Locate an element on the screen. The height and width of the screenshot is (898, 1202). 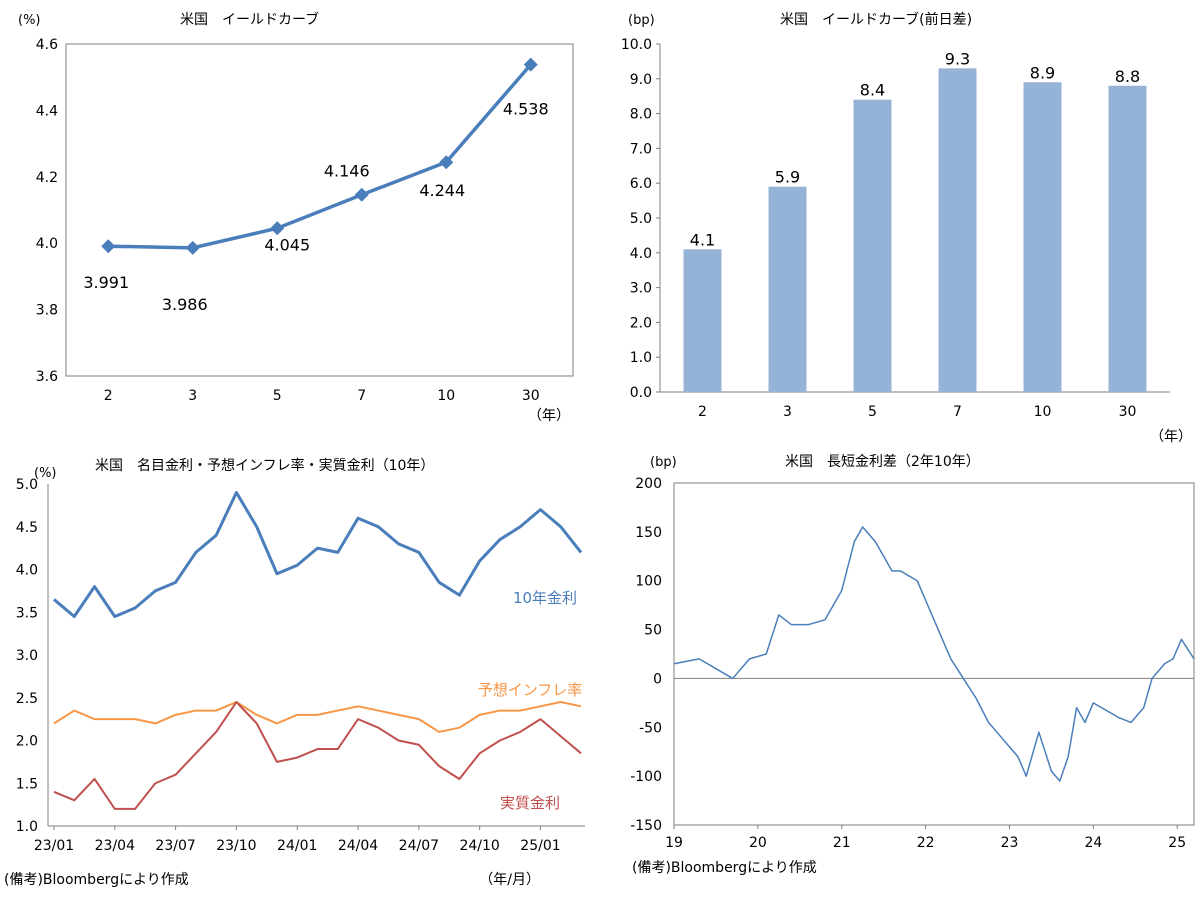
data-label: 4.244 is located at coordinates (442, 190).